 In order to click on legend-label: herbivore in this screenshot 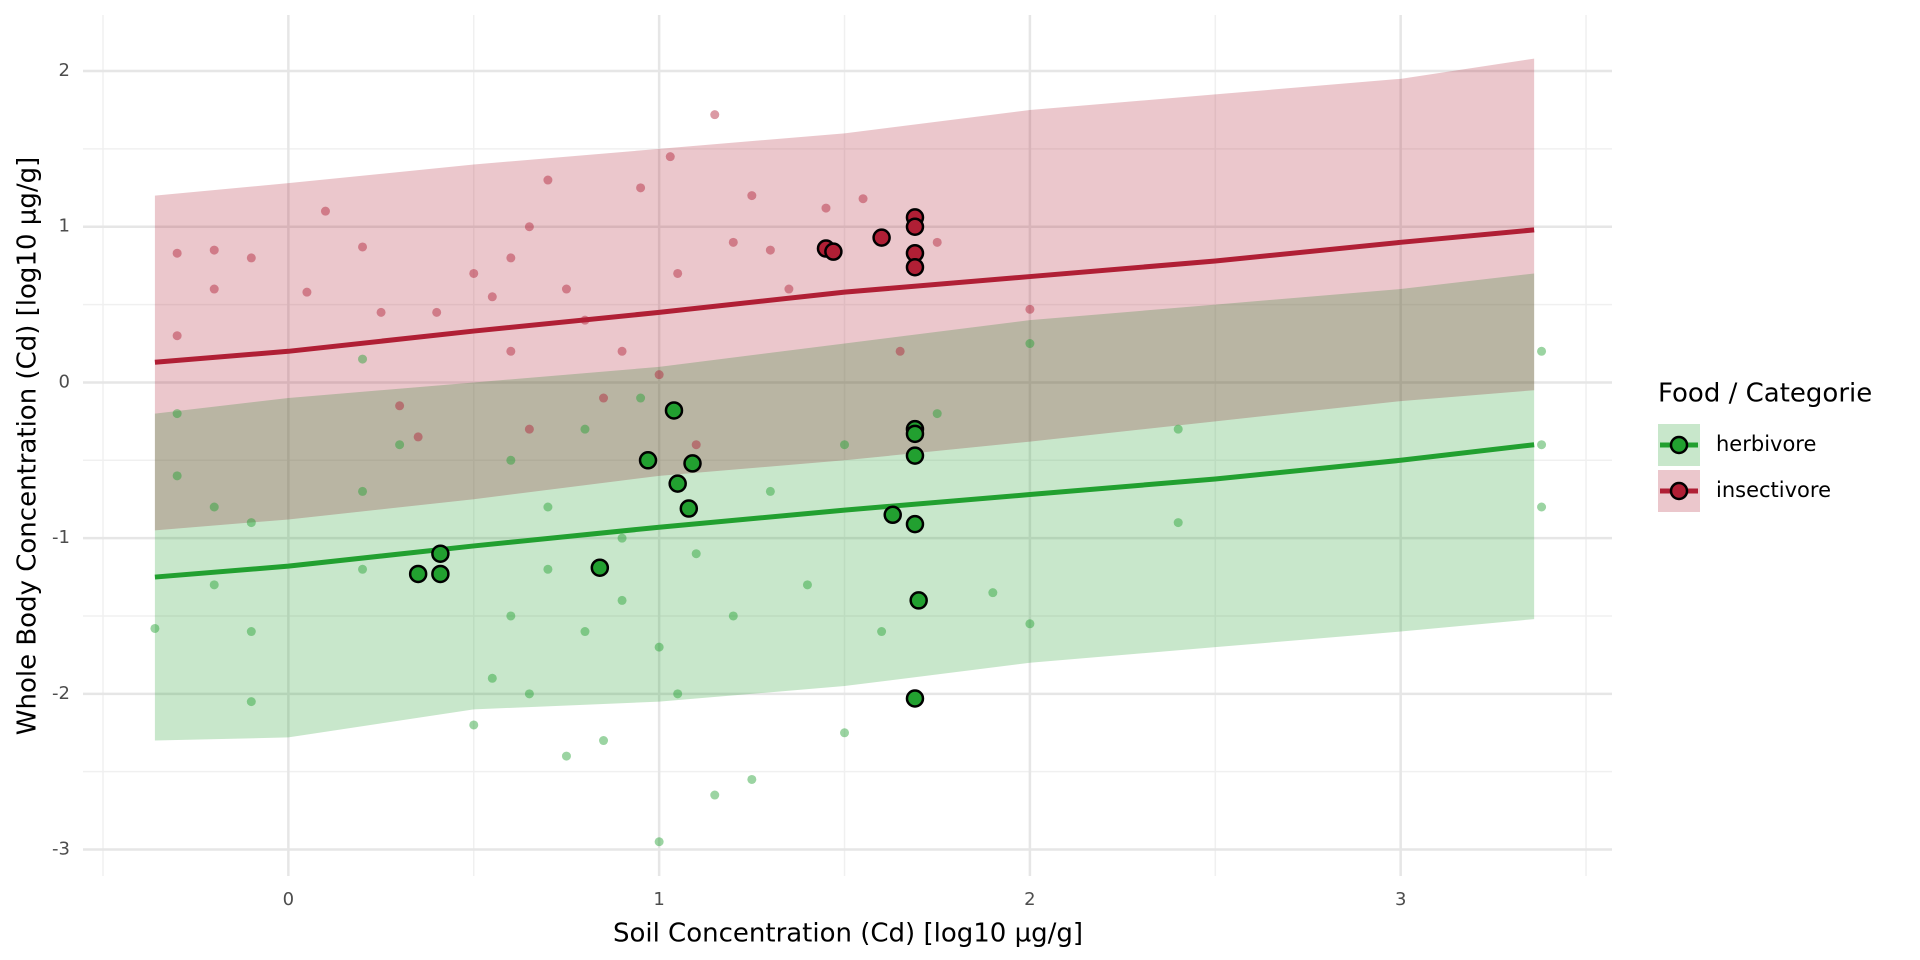, I will do `click(1766, 444)`.